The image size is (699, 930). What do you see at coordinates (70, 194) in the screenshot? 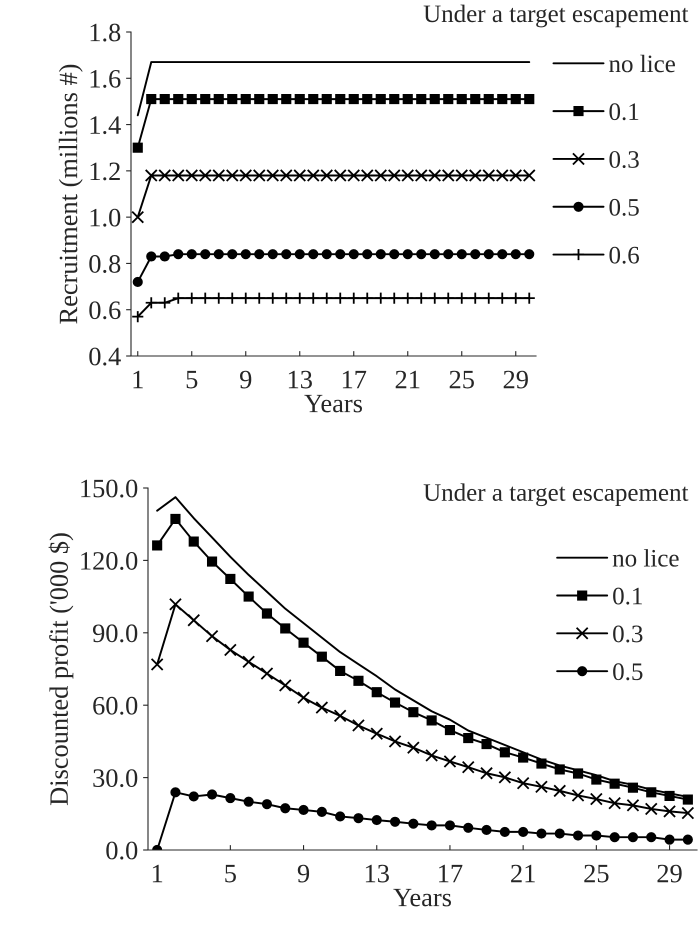
I see `y-axis-title: Recruitment (millions #)` at bounding box center [70, 194].